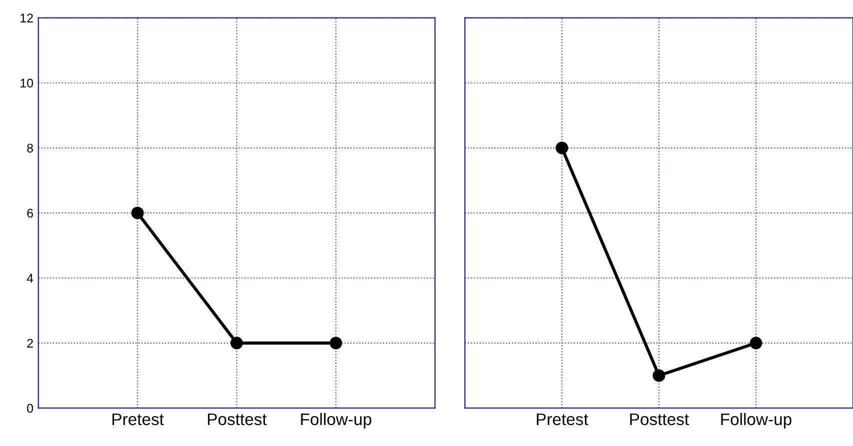 The image size is (853, 446). Describe the element at coordinates (26, 18) in the screenshot. I see `y-tick-label: 12` at that location.